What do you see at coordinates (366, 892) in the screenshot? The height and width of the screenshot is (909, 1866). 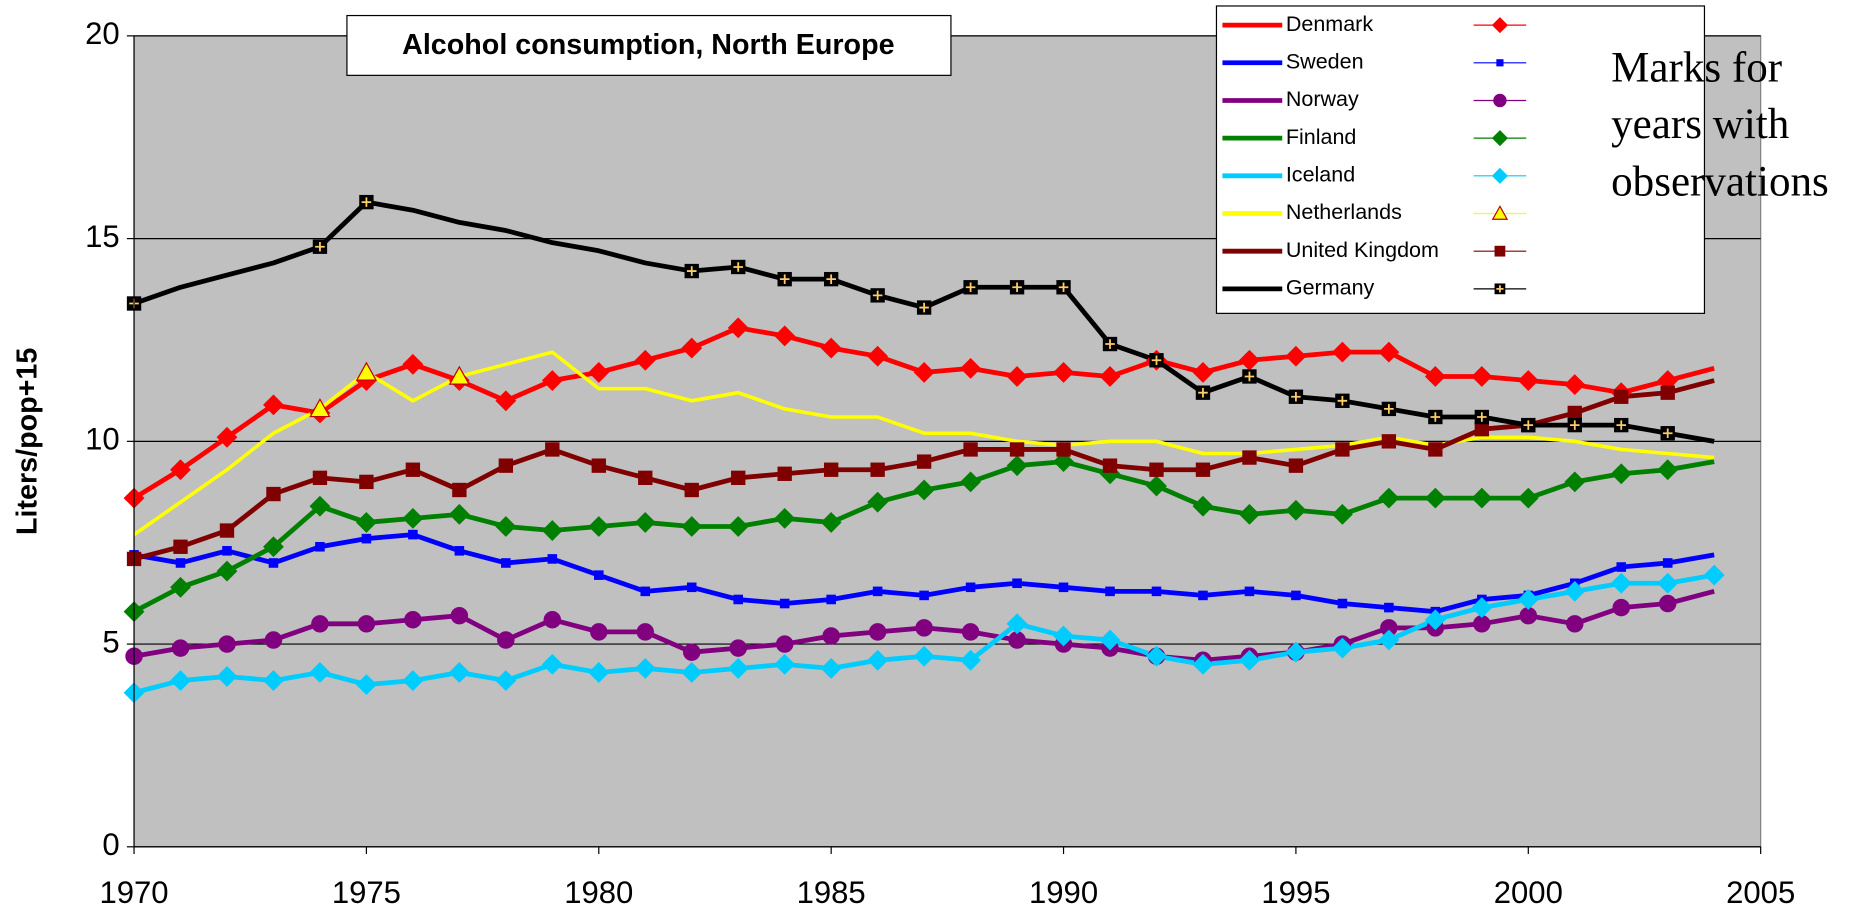 I see `x-tick-label: 1975` at bounding box center [366, 892].